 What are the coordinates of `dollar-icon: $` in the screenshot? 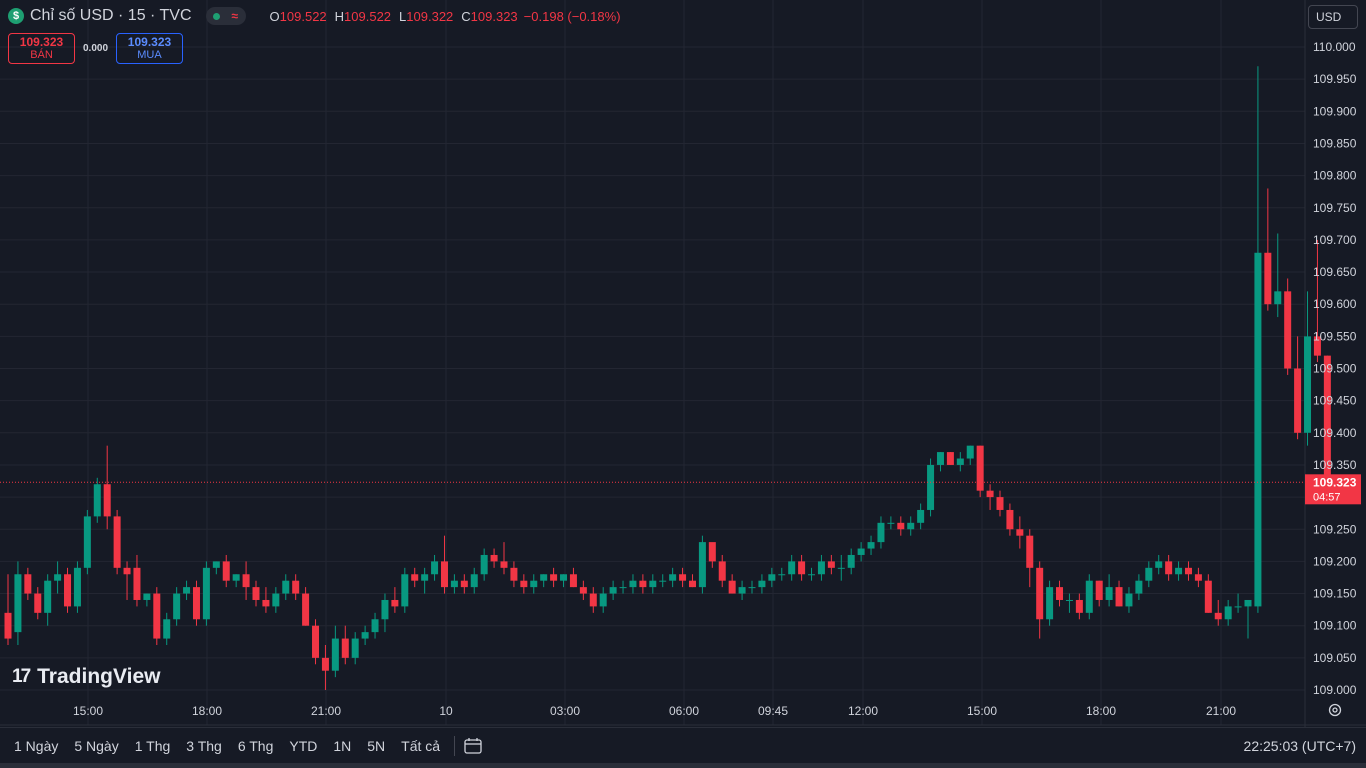 It's located at (16, 16).